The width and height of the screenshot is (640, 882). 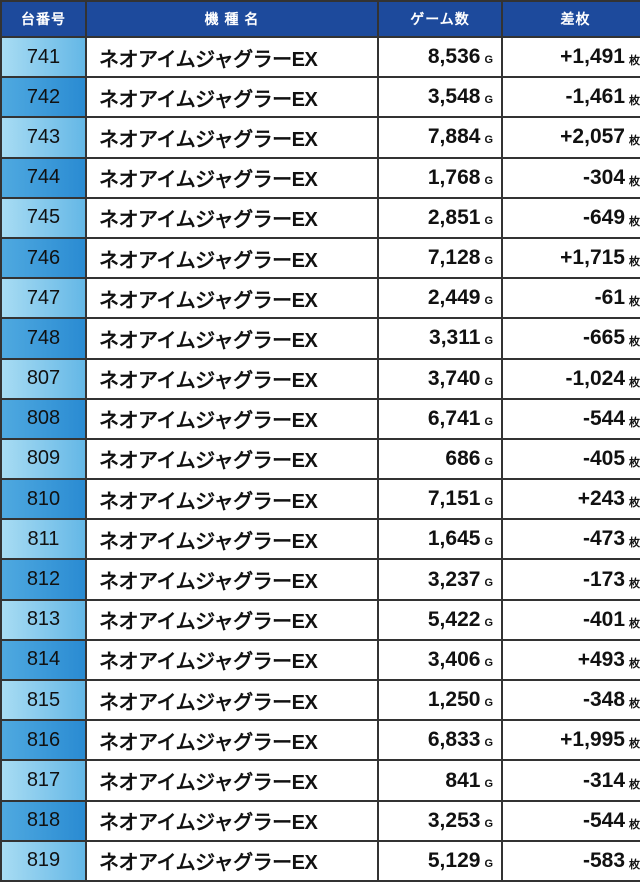 What do you see at coordinates (43, 378) in the screenshot?
I see `machine-number-cell: 807` at bounding box center [43, 378].